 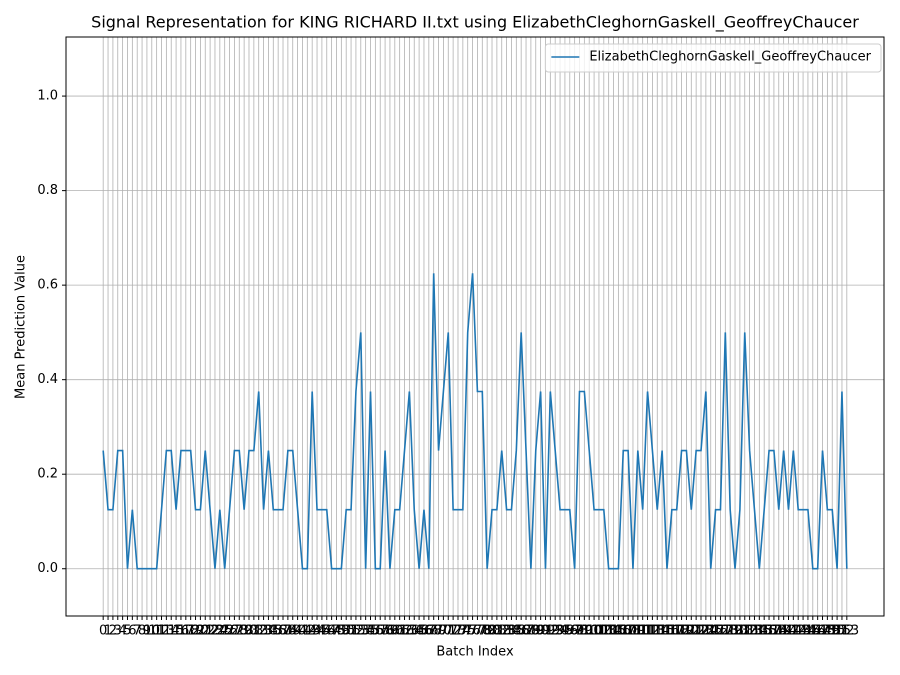 I want to click on x-tick-label: 78, so click(x=482, y=631).